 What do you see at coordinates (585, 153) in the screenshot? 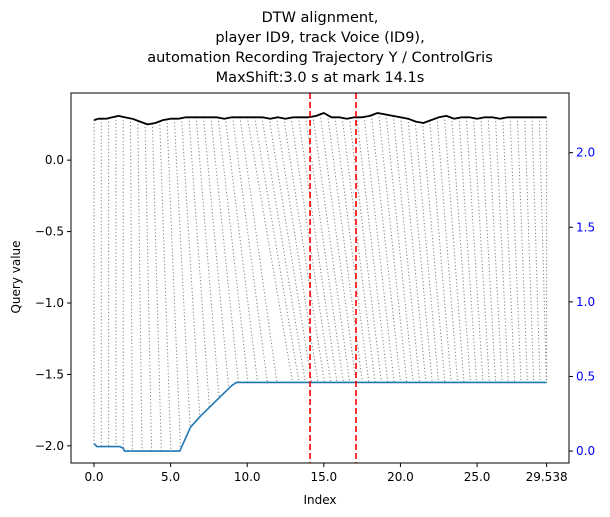
I see `y2-tick-label: 2.0` at bounding box center [585, 153].